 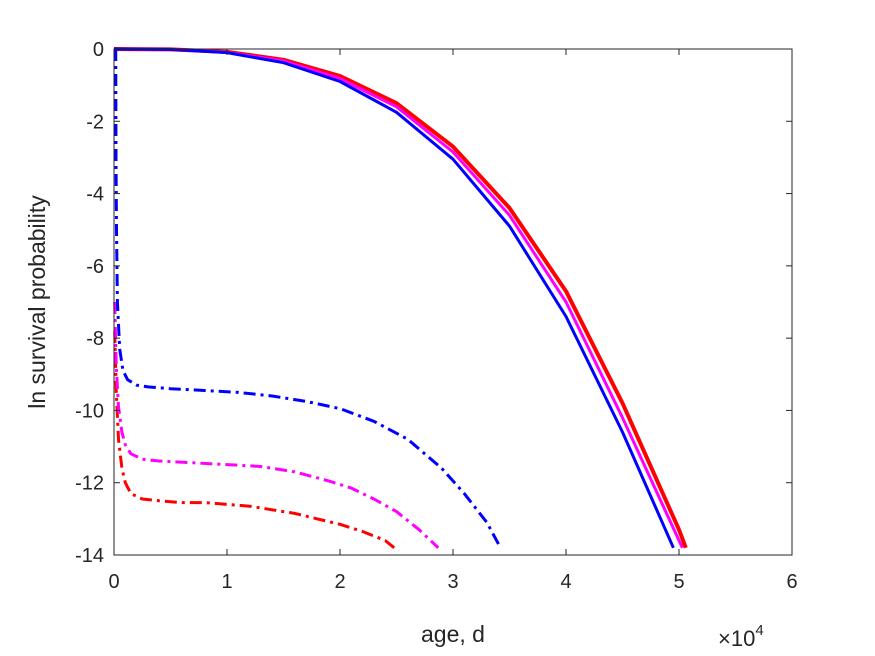 I want to click on x-exponent-label: ×10⁴, so click(x=741, y=636).